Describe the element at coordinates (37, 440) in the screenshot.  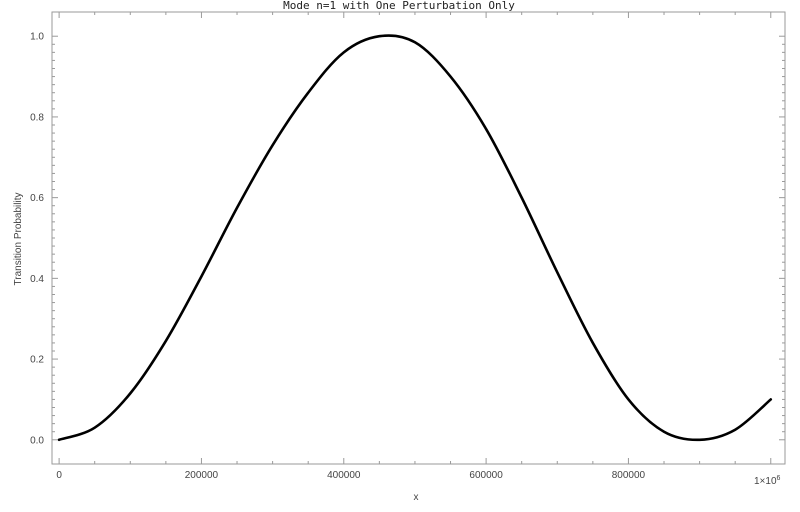
I see `y-tick-label: 0.0` at that location.